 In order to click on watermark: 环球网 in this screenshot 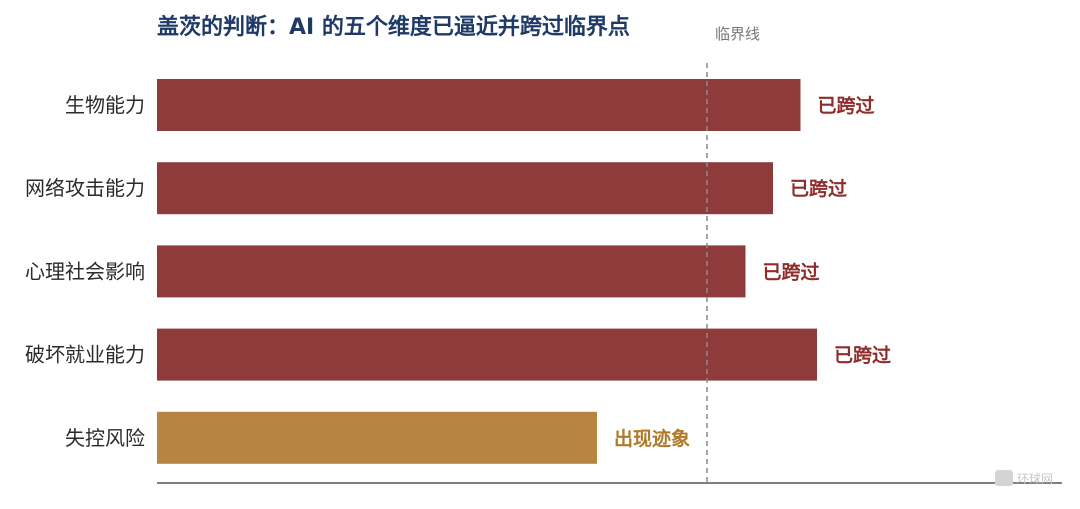, I will do `click(1024, 478)`.